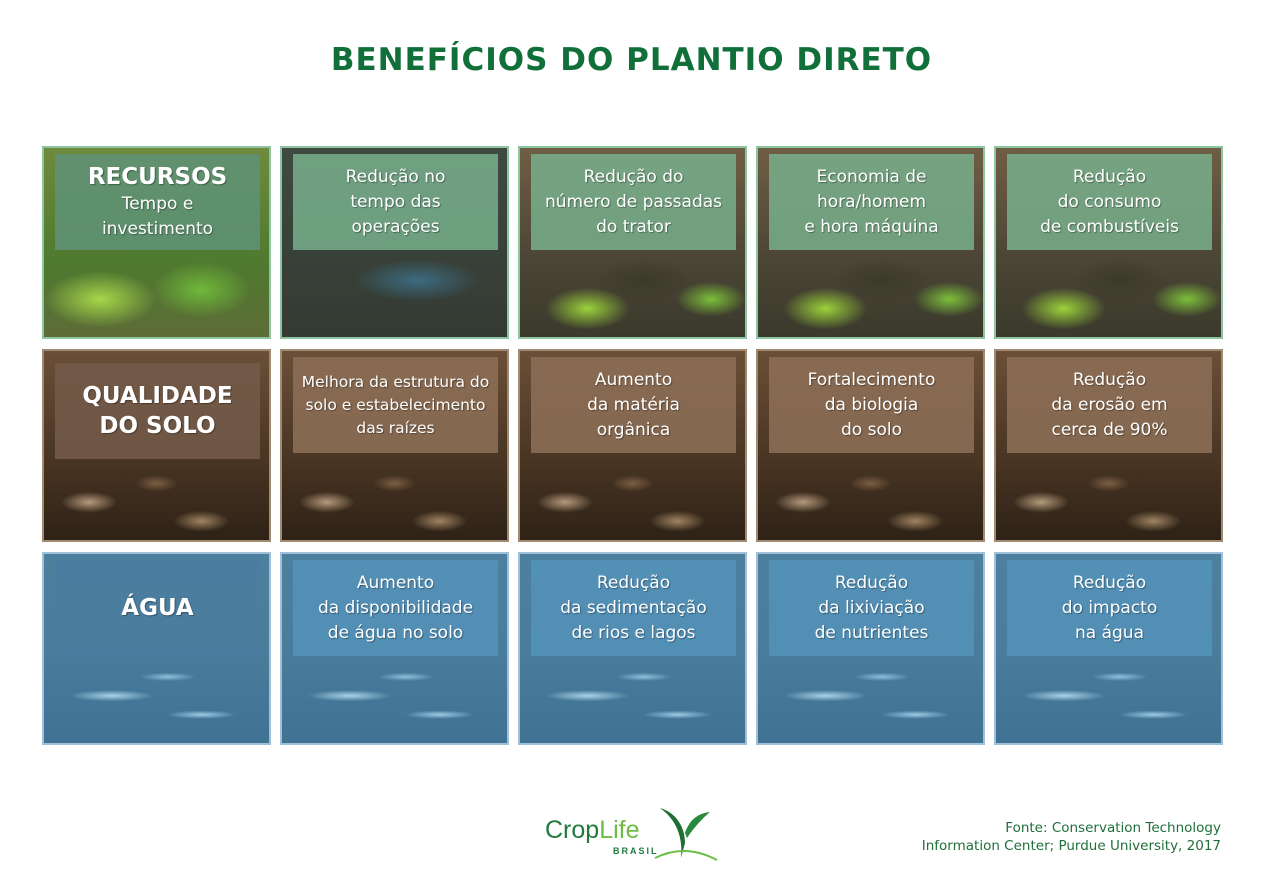  Describe the element at coordinates (633, 226) in the screenshot. I see `benefit-text-line: do trator` at that location.